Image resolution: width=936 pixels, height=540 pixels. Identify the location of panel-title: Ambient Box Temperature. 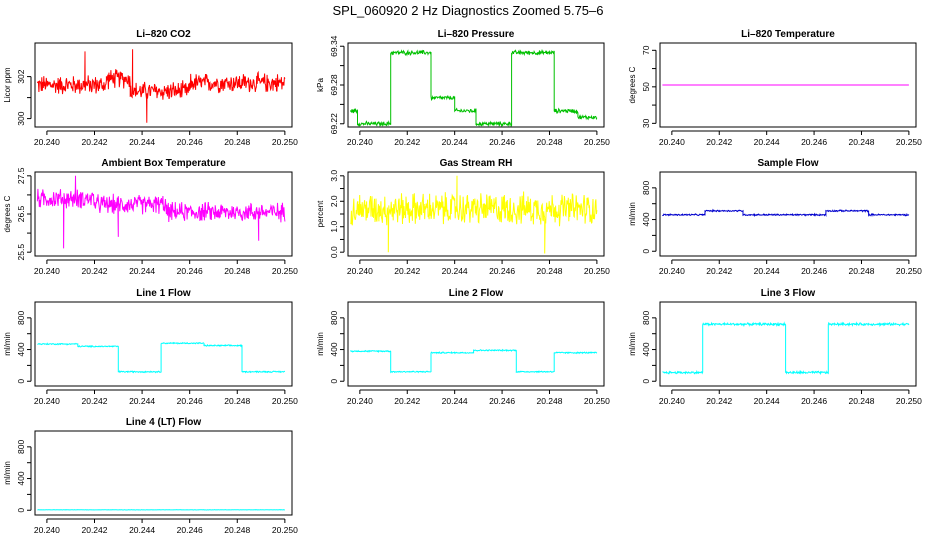
(163, 163).